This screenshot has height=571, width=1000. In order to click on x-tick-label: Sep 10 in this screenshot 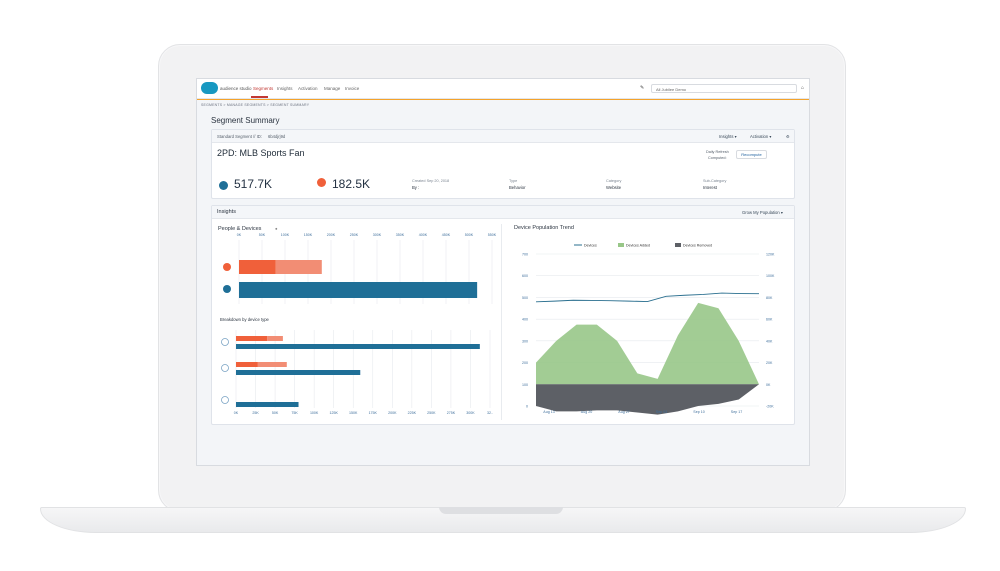, I will do `click(698, 412)`.